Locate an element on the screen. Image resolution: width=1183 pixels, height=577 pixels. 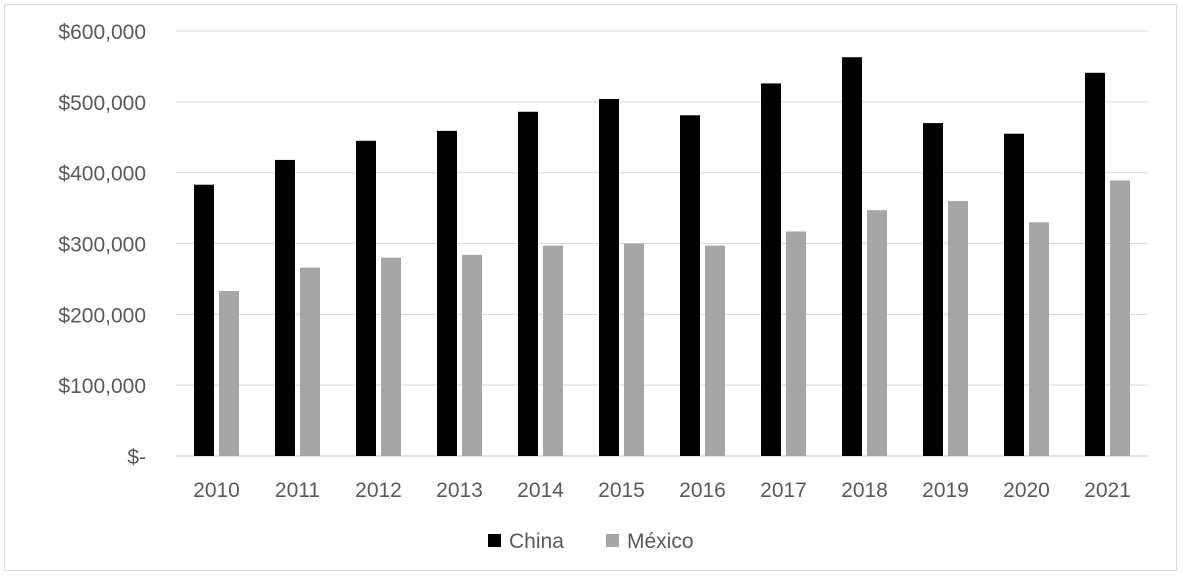
bar-china-2016 is located at coordinates (690, 286).